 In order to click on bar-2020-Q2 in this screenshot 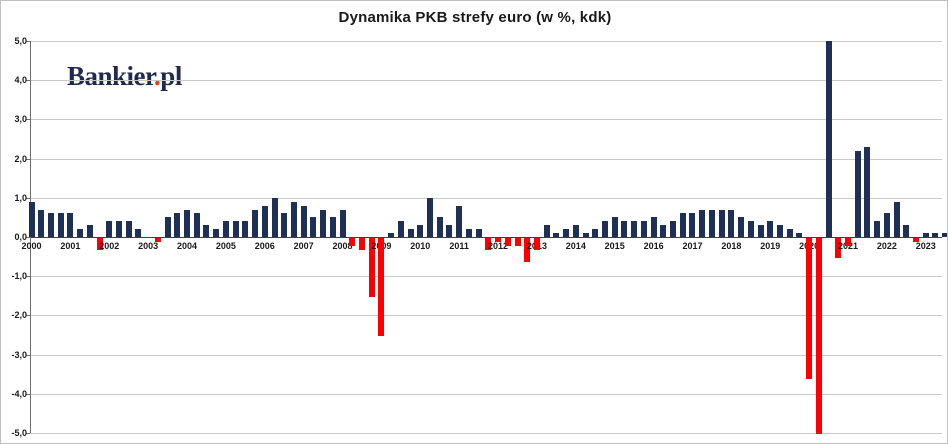, I will do `click(818, 336)`.